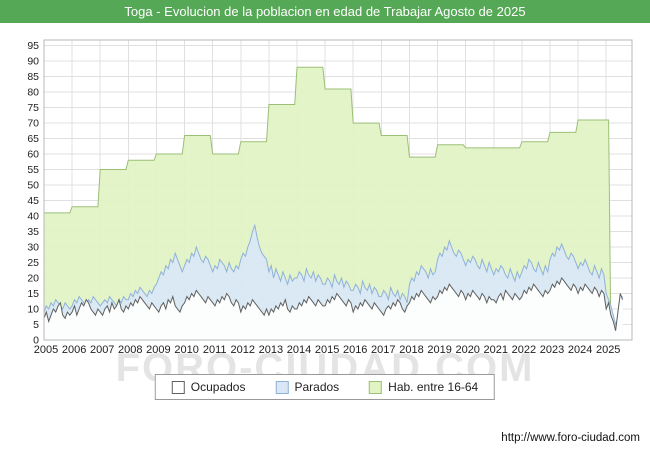 This screenshot has height=450, width=650. I want to click on legend-swatch-parados, so click(282, 387).